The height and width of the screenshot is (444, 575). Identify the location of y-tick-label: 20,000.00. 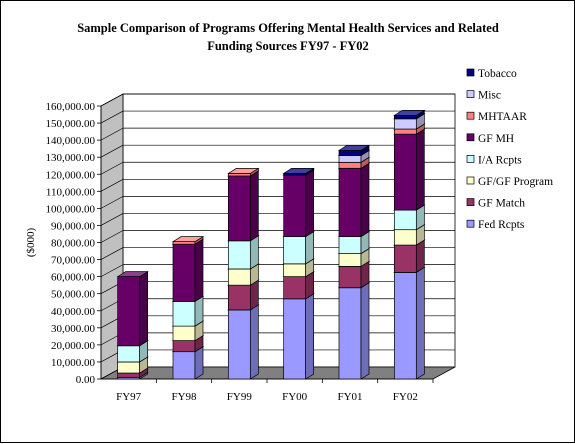
(73, 346).